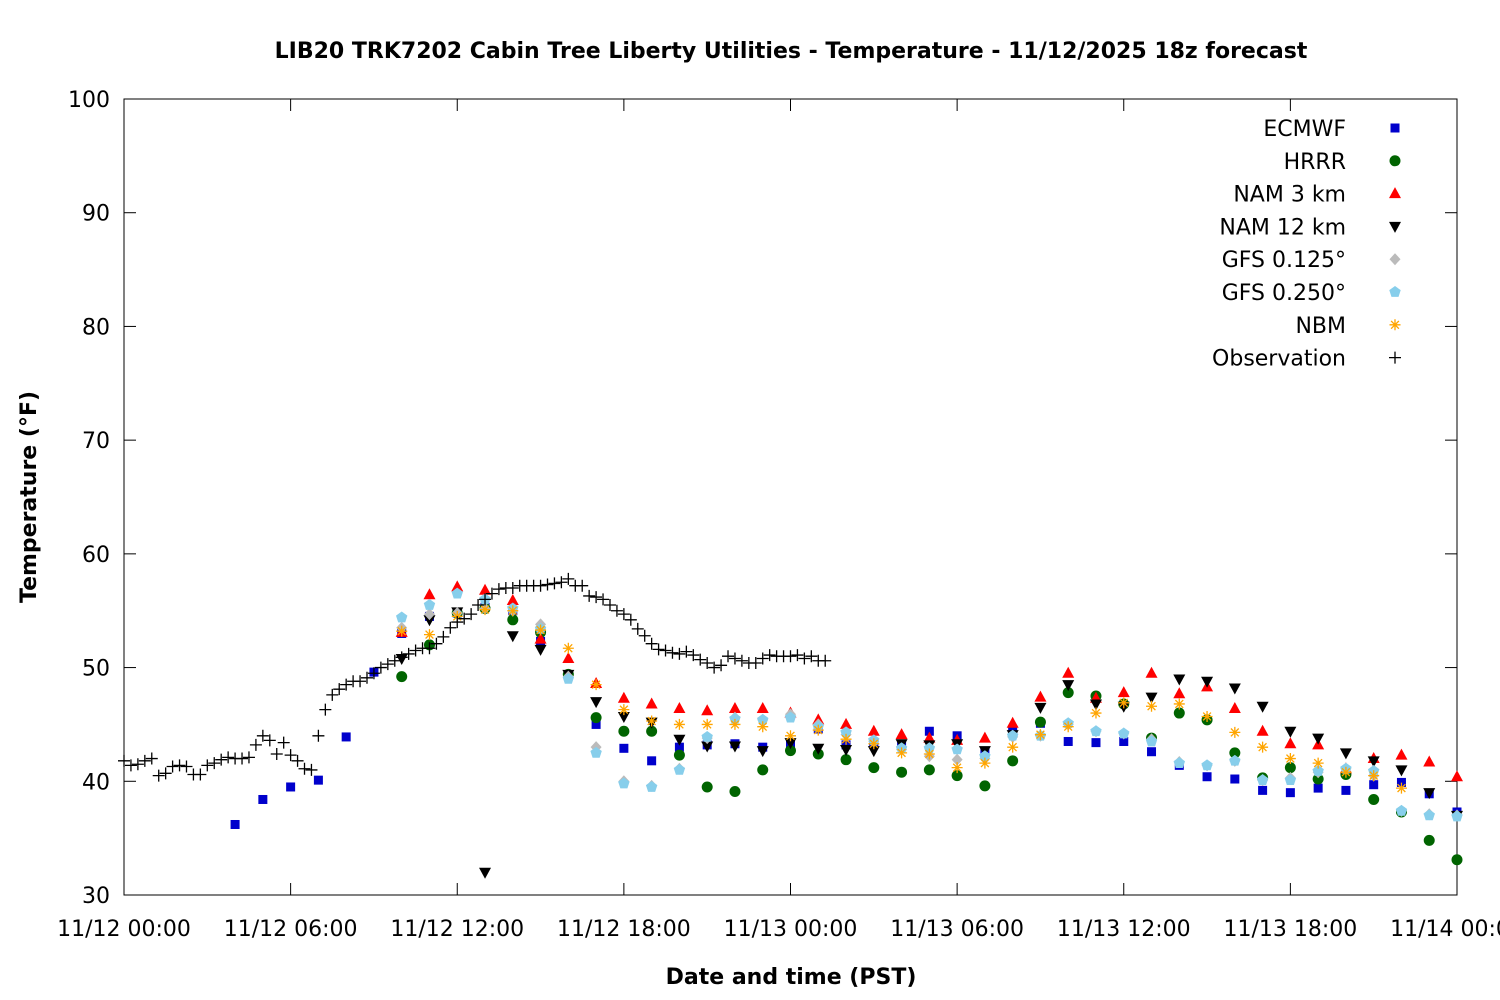 The image size is (1500, 1000). I want to click on legend-label: NAM 3 km, so click(1289, 195).